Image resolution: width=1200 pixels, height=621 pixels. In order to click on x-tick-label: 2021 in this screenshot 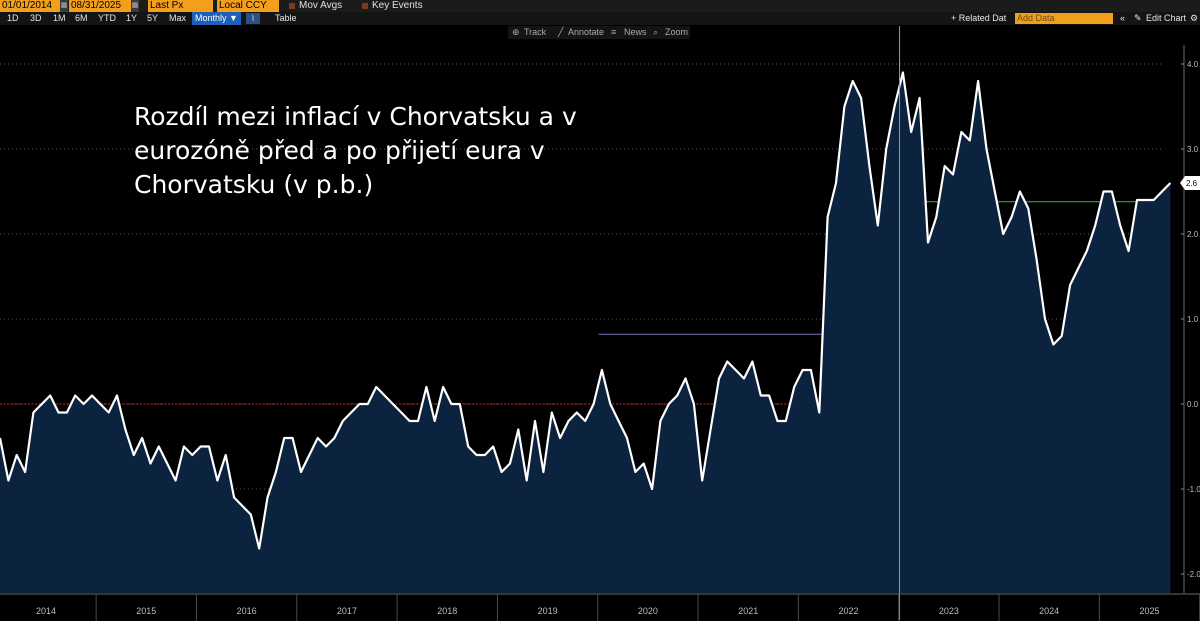, I will do `click(748, 611)`.